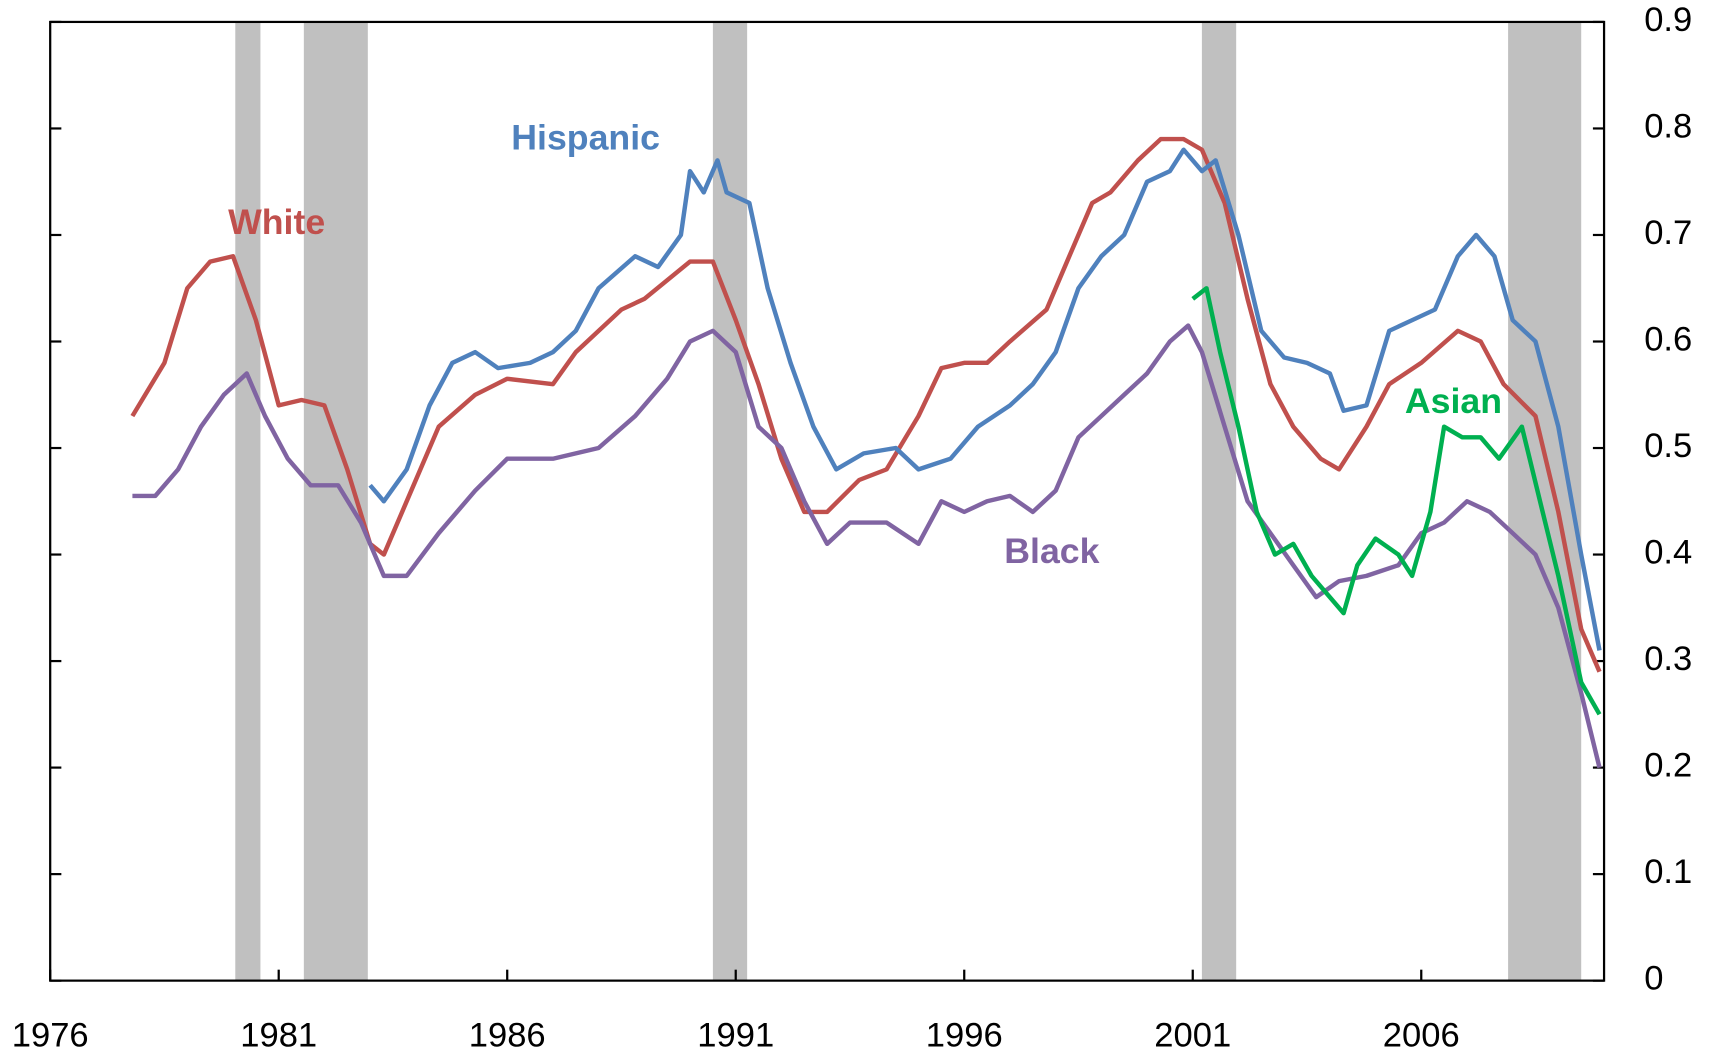 The image size is (1729, 1064). I want to click on x-tick-label: 1986, so click(507, 1036).